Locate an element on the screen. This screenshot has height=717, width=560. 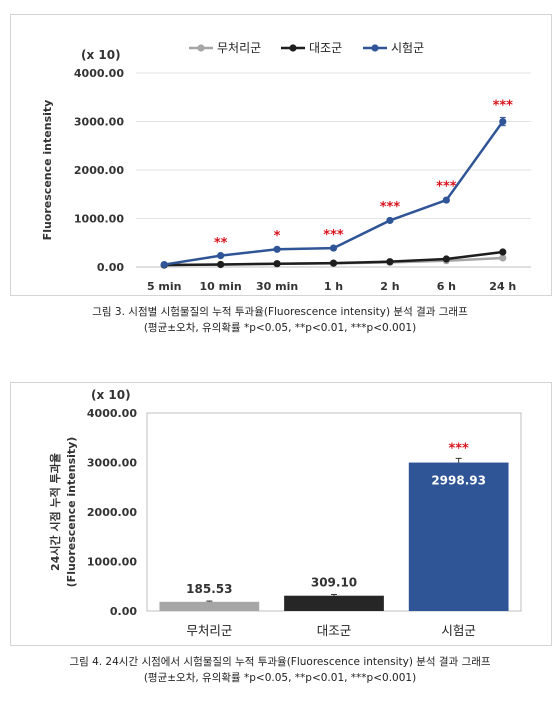
x-tick-label: 대조군 is located at coordinates (334, 630).